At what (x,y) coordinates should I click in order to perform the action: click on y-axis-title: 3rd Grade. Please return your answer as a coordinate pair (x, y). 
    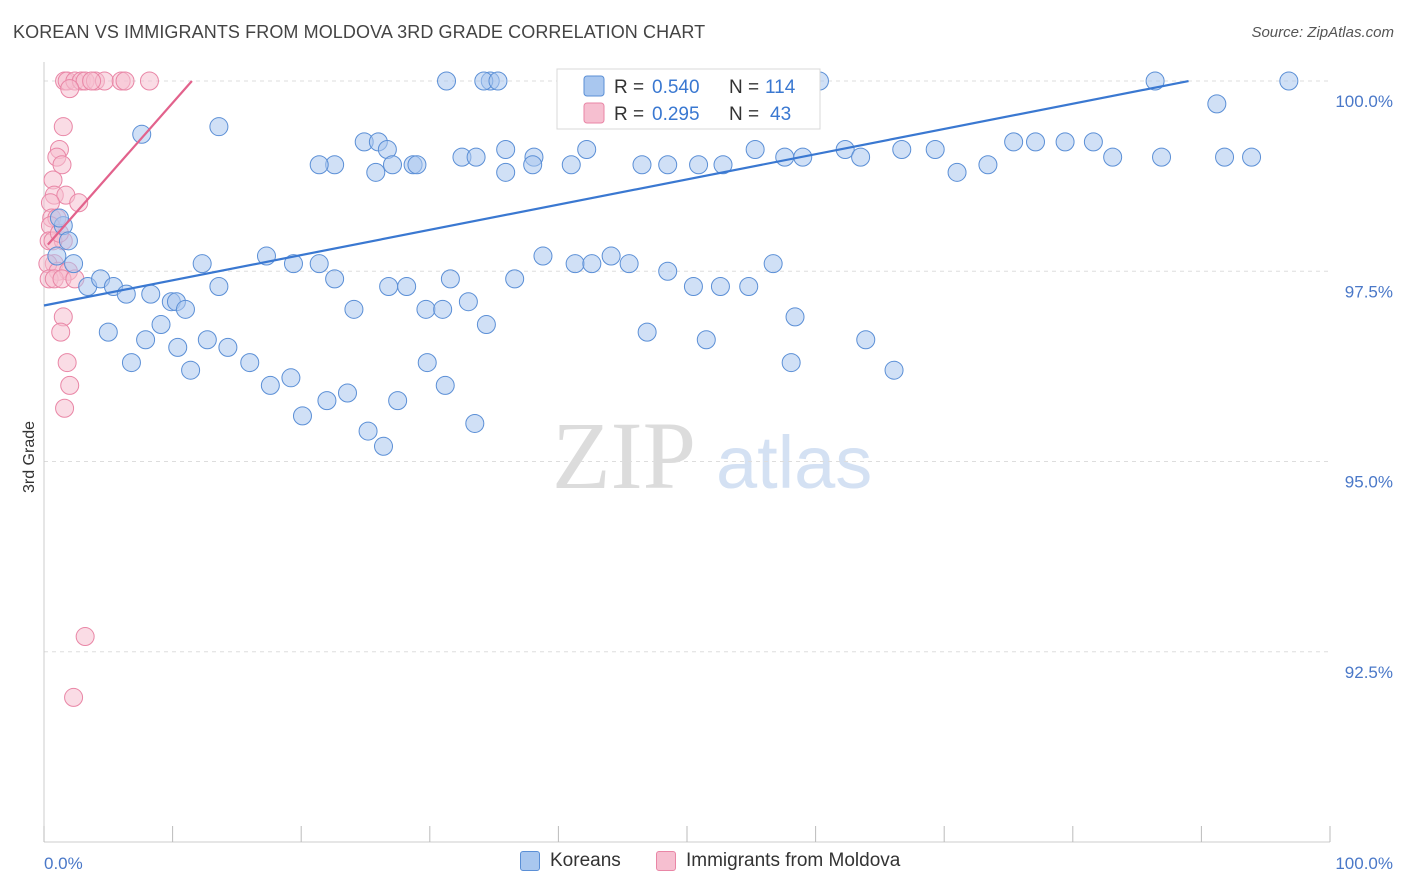
    Looking at the image, I should click on (29, 457).